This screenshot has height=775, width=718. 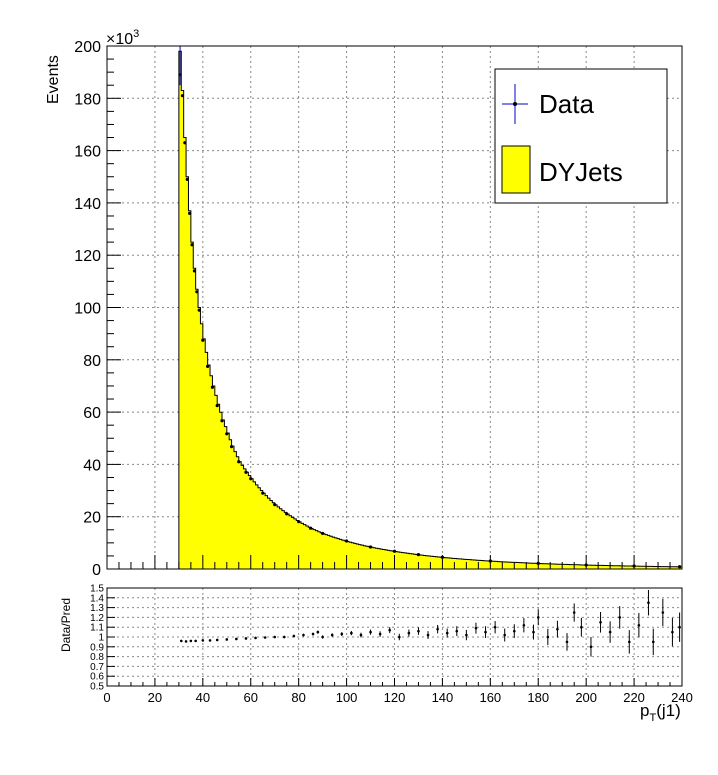 What do you see at coordinates (586, 697) in the screenshot?
I see `x-tick-label: 200` at bounding box center [586, 697].